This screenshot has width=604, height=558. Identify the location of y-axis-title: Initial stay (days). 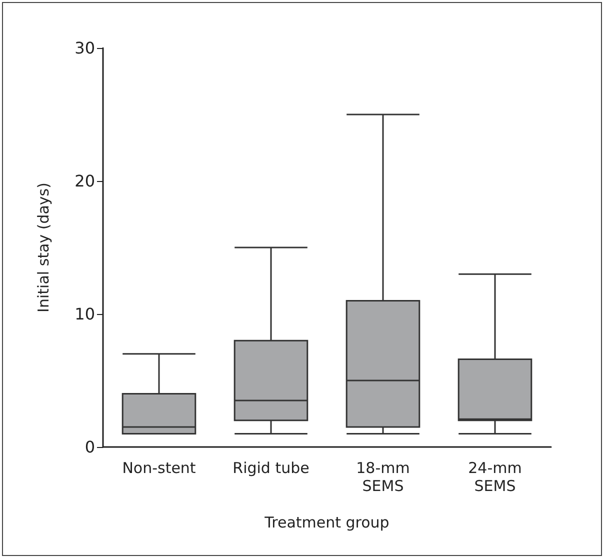
(43, 247).